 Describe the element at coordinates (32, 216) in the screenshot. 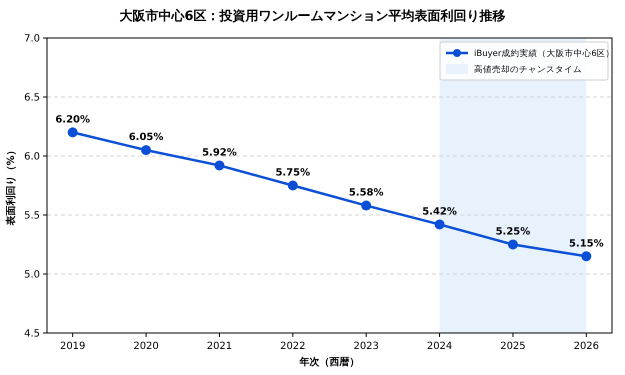

I see `y-tick-label: 5.5` at that location.